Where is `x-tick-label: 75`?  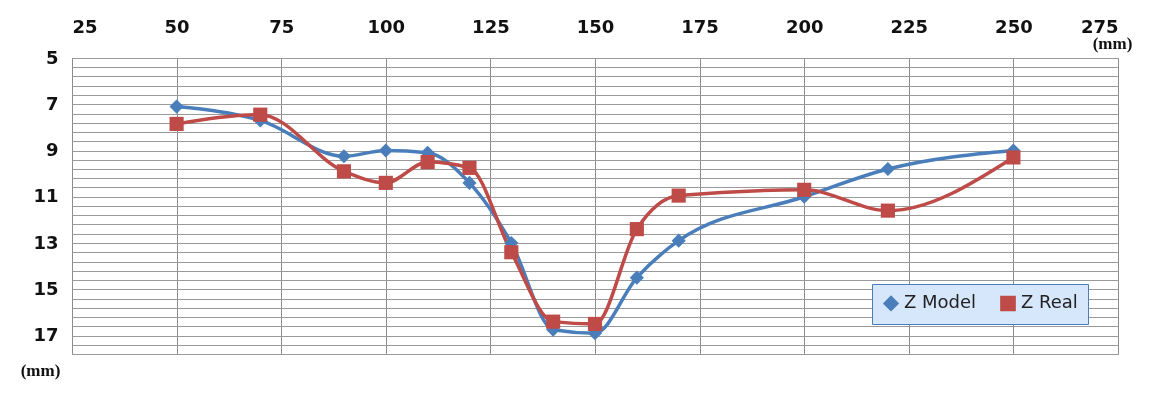
x-tick-label: 75 is located at coordinates (282, 26).